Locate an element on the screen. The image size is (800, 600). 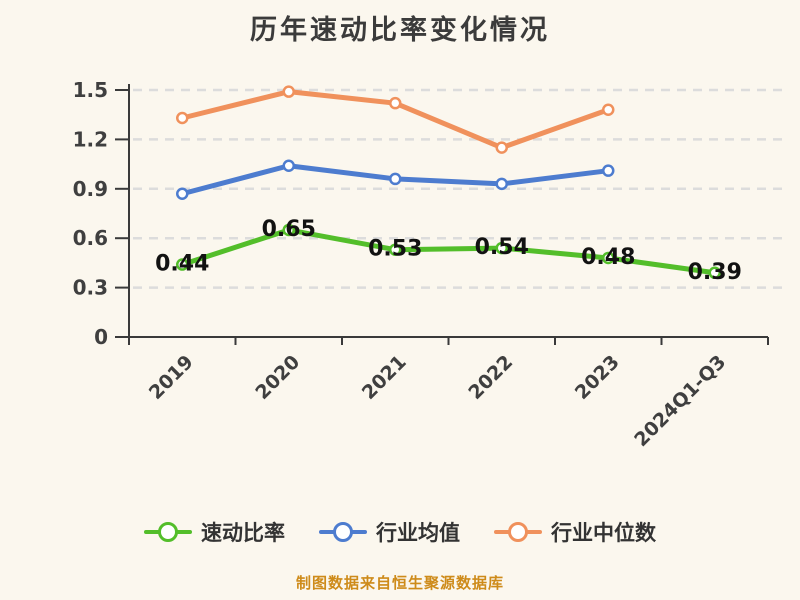
y-tick-label: 0.6 is located at coordinates (90, 238).